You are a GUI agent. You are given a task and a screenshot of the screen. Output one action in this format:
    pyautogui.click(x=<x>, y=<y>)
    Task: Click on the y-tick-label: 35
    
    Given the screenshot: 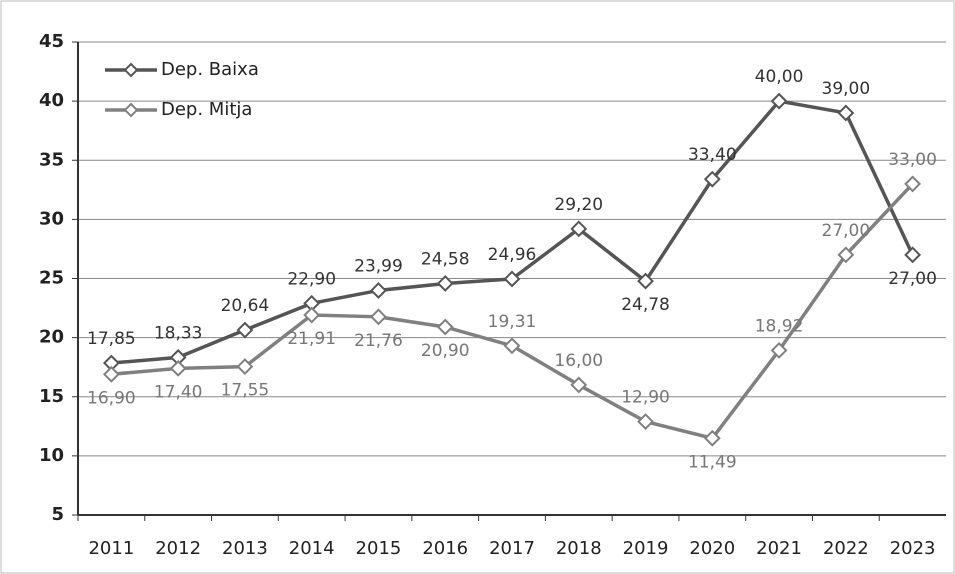 What is the action you would take?
    pyautogui.click(x=51, y=159)
    